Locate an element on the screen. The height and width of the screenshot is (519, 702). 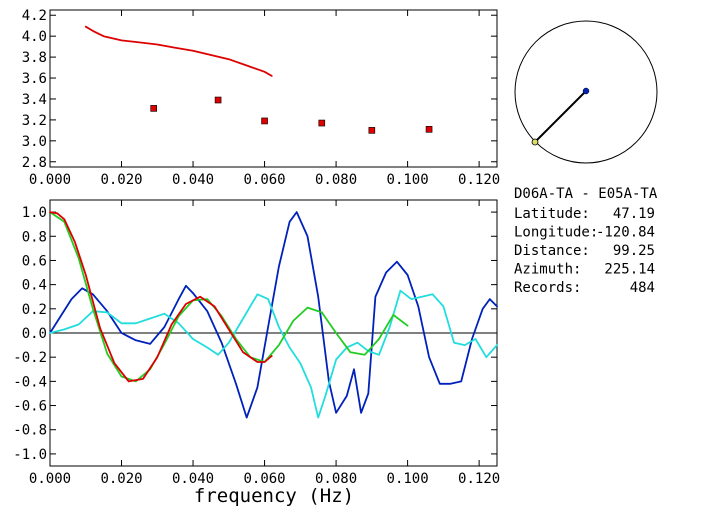
x-axis-label: frequency (Hz) is located at coordinates (274, 496).